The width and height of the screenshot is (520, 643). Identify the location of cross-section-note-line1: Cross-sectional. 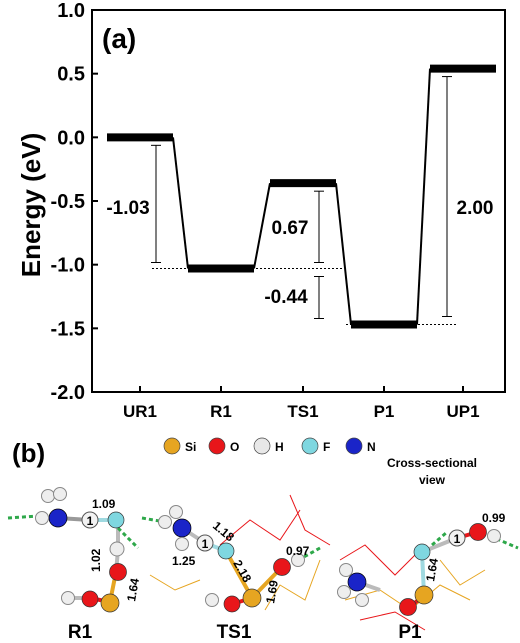
(432, 463).